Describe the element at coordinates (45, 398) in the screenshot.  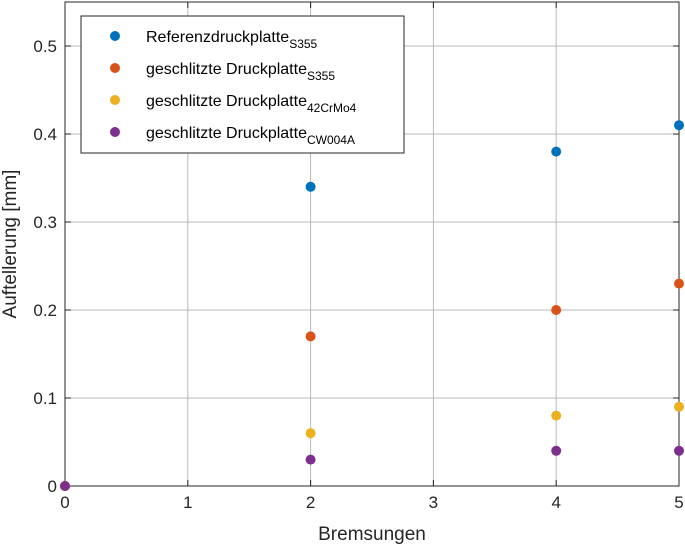
I see `y-tick-label: 0.1` at that location.